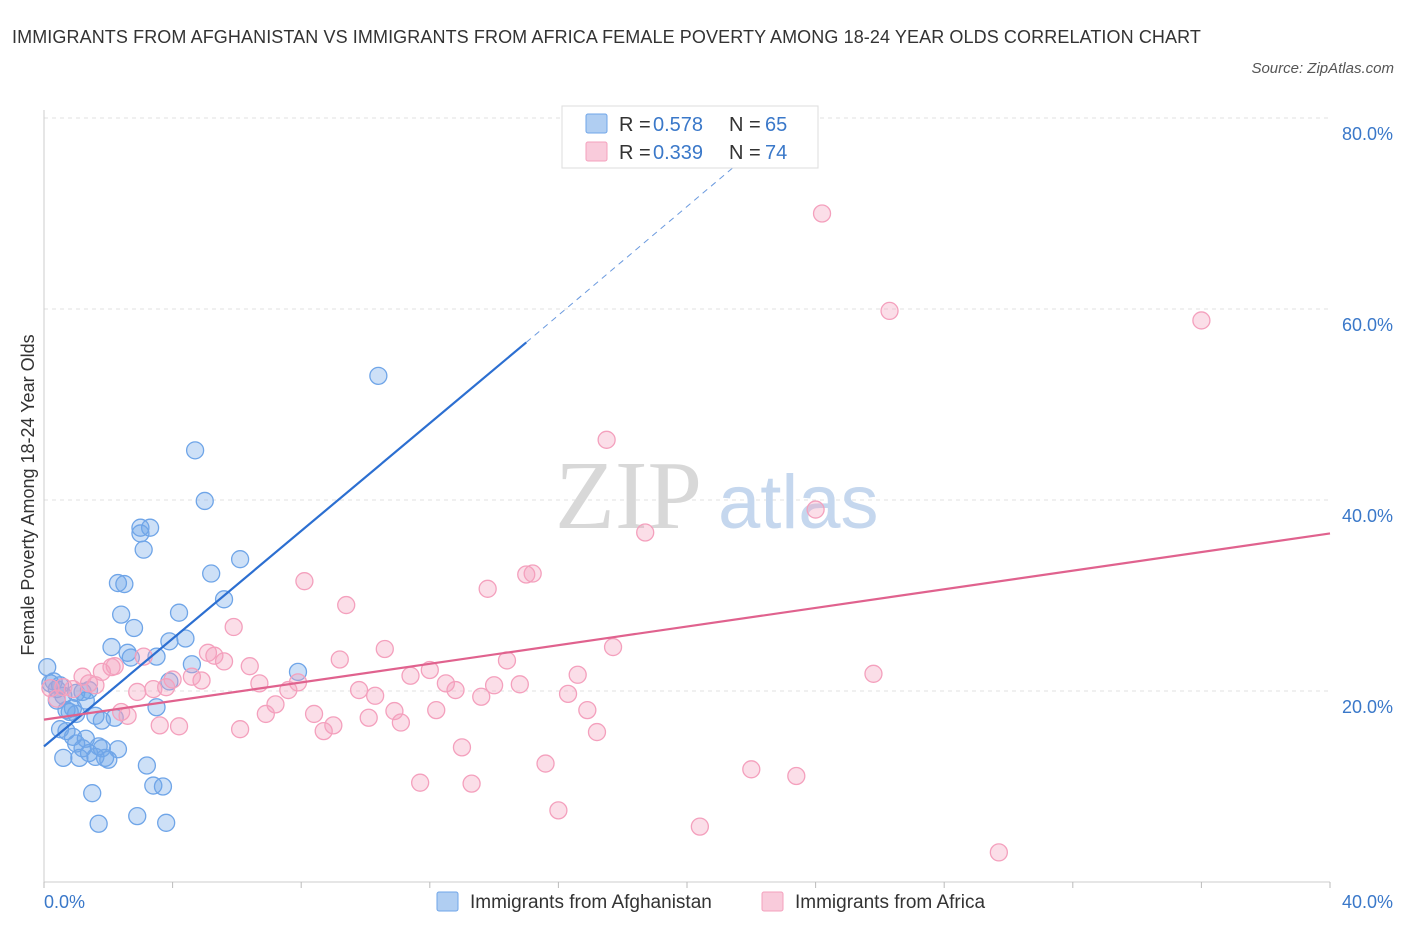 This screenshot has width=1406, height=930. What do you see at coordinates (628, 496) in the screenshot?
I see `watermark-zip: ZIP` at bounding box center [628, 496].